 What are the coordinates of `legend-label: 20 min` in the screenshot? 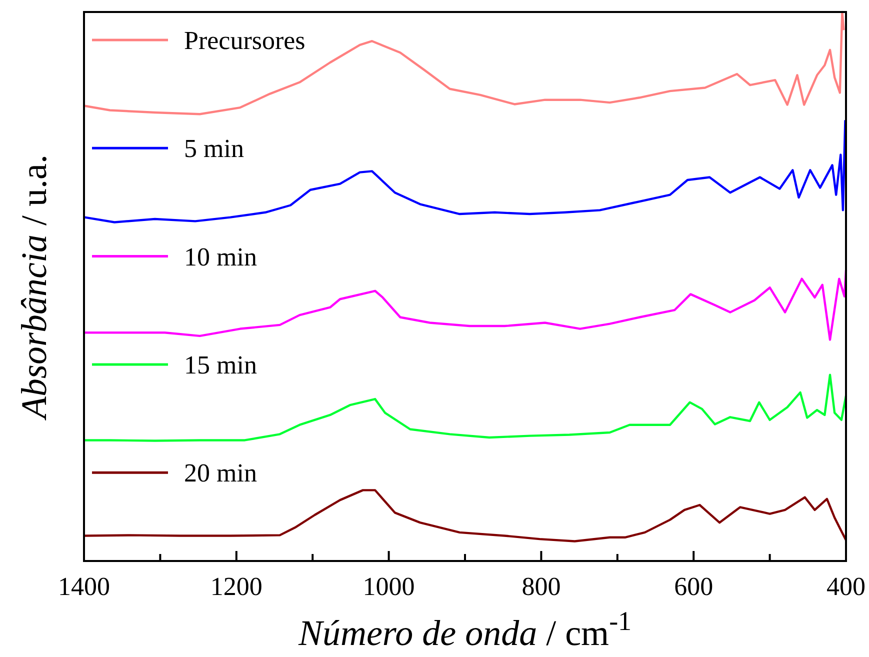 It's located at (220, 473).